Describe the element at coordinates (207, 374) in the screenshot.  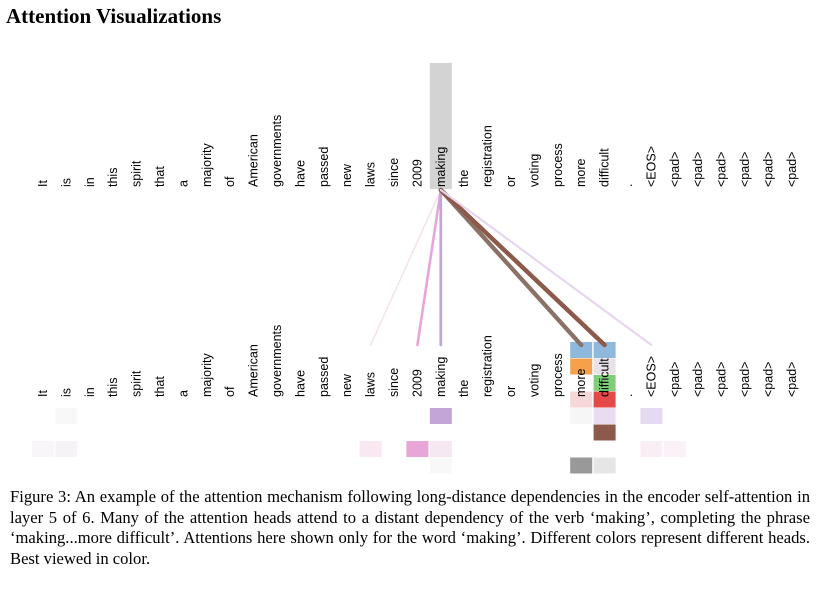
I see `bottom-token: majority` at that location.